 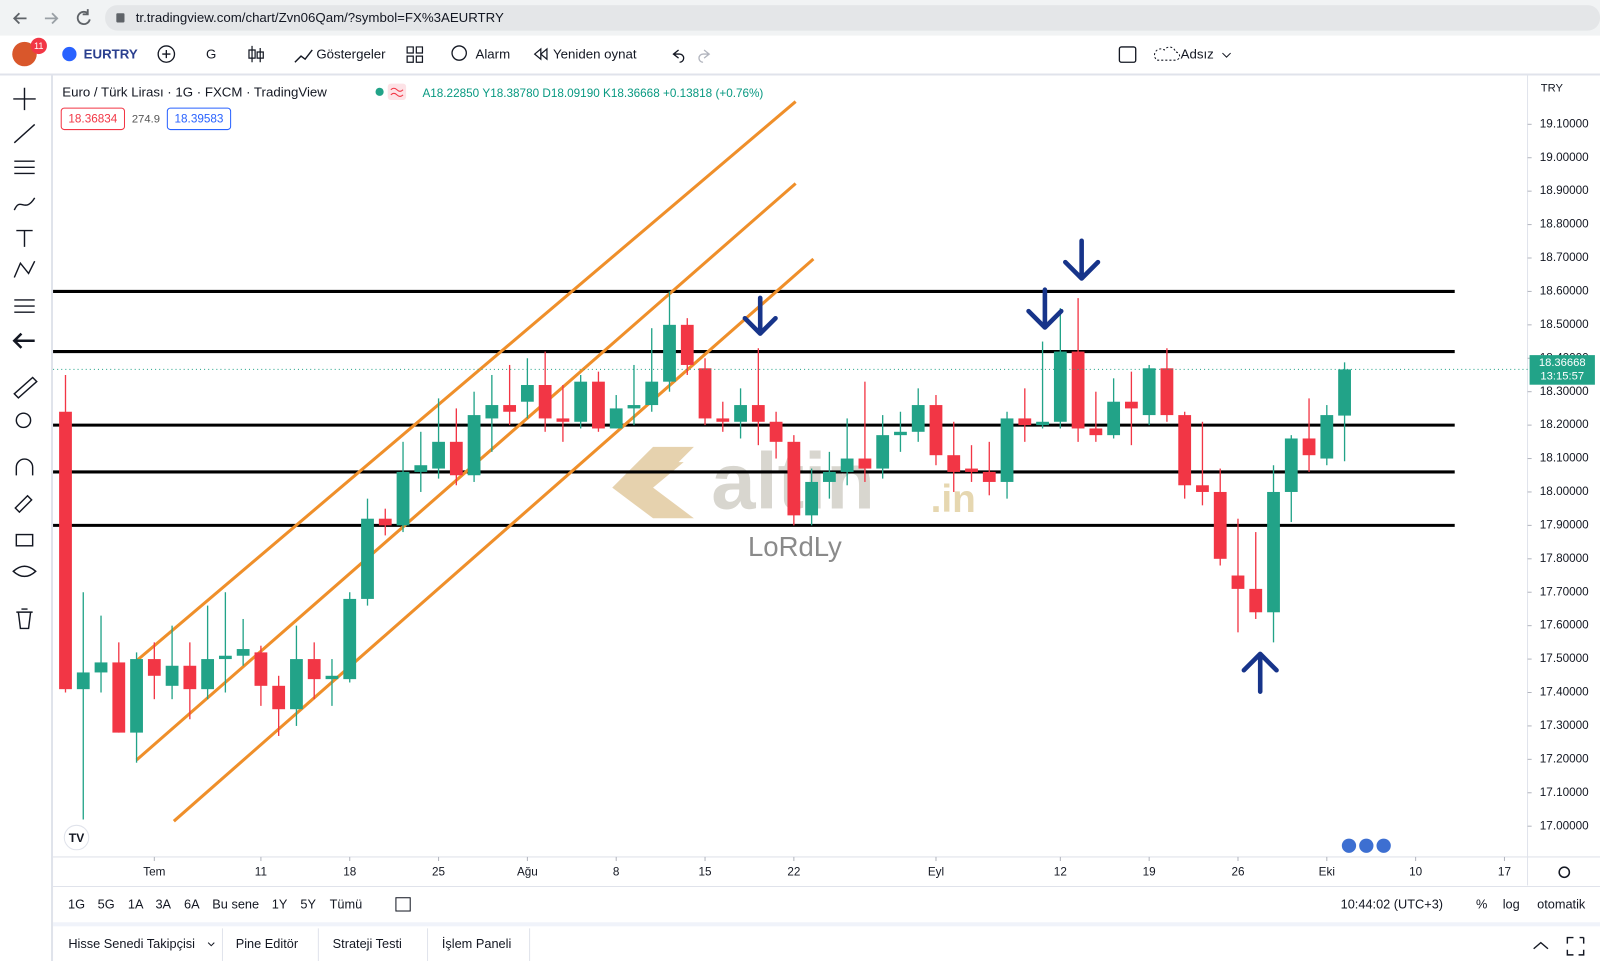 I want to click on brush-tool, so click(x=24, y=204).